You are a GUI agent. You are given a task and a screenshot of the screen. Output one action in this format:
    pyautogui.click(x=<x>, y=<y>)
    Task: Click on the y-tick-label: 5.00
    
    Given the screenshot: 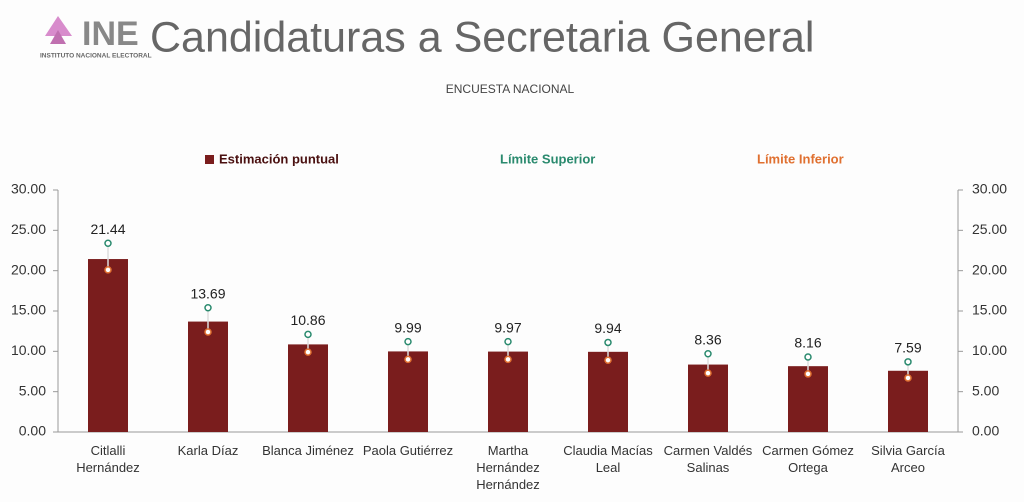 What is the action you would take?
    pyautogui.click(x=32, y=390)
    